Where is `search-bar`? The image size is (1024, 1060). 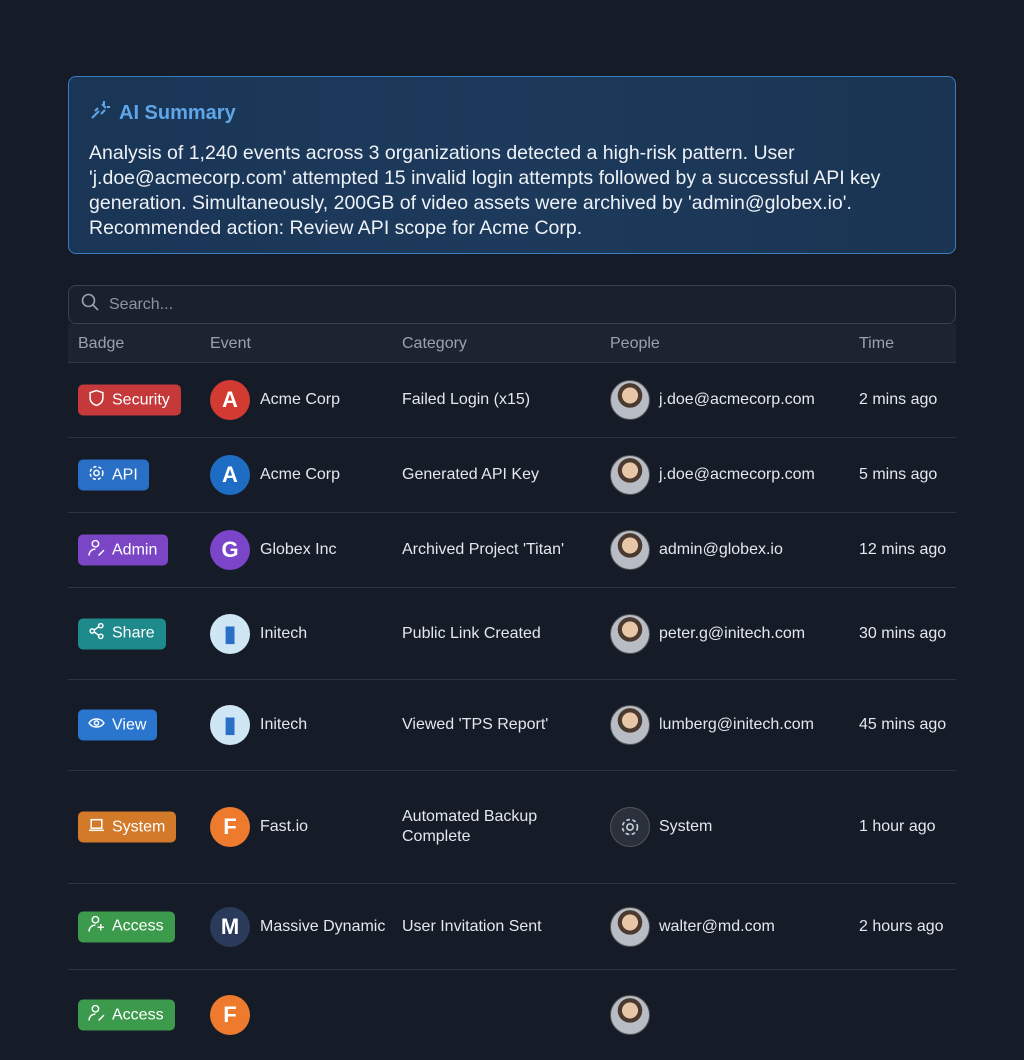 search-bar is located at coordinates (512, 304).